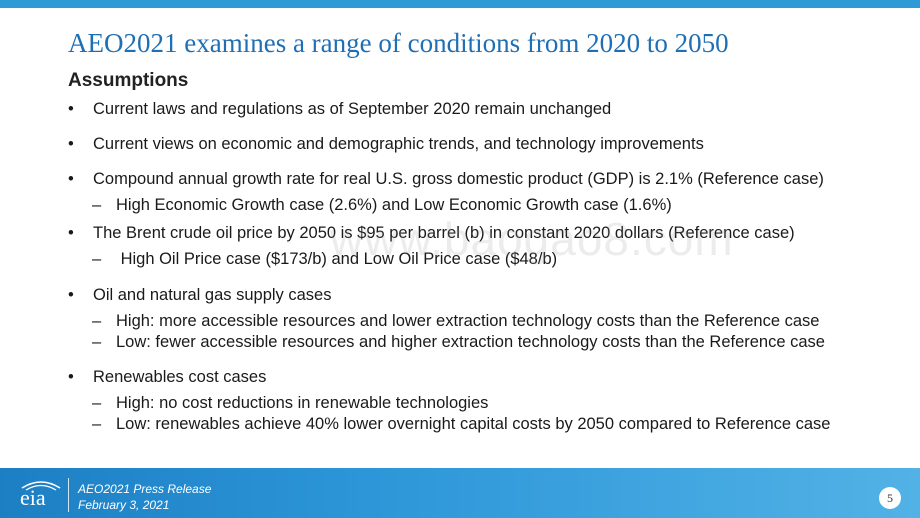 The height and width of the screenshot is (518, 920). What do you see at coordinates (33, 497) in the screenshot?
I see `eia-logo-text: eia` at bounding box center [33, 497].